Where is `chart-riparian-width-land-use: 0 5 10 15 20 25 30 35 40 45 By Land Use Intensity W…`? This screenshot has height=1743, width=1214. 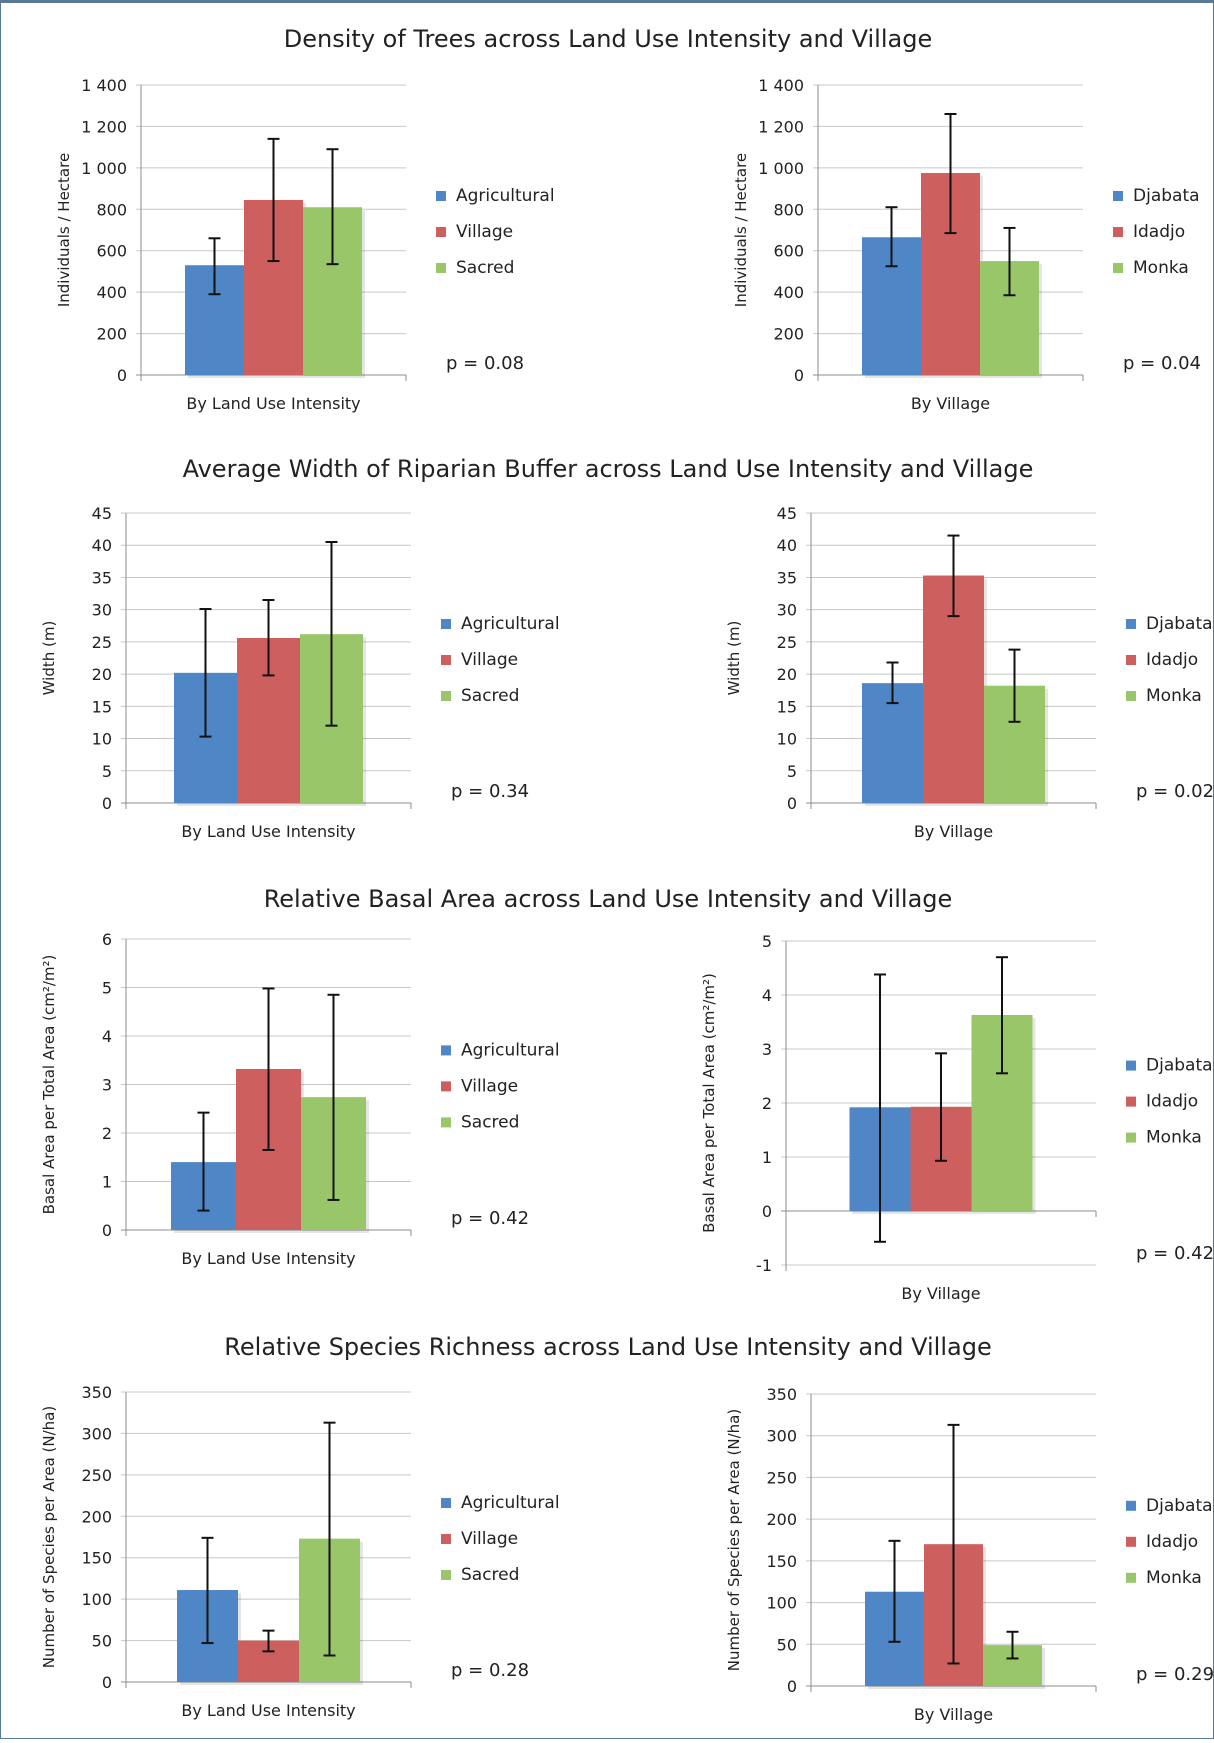 chart-riparian-width-land-use: 0 5 10 15 20 25 30 35 40 45 By Land Use Intensity W… is located at coordinates (300, 672).